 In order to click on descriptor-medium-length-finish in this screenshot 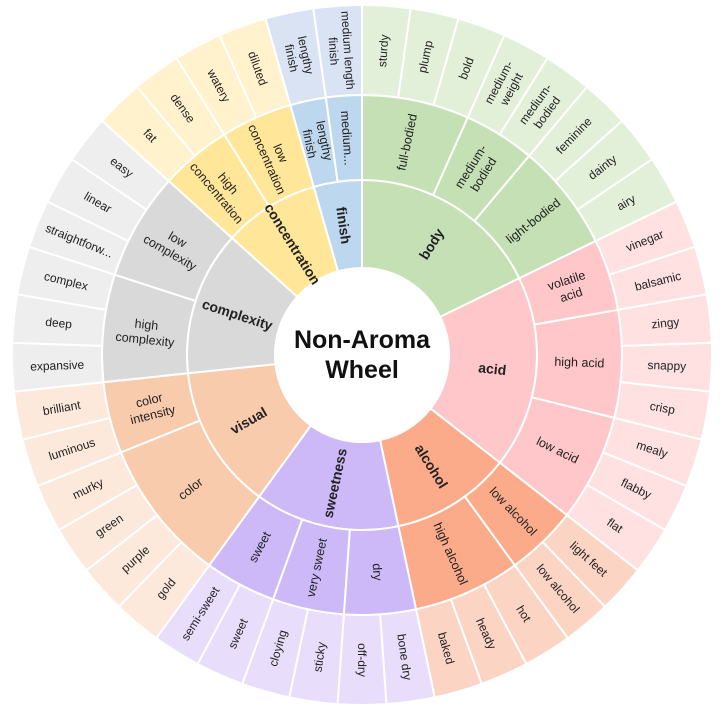, I will do `click(337, 51)`.